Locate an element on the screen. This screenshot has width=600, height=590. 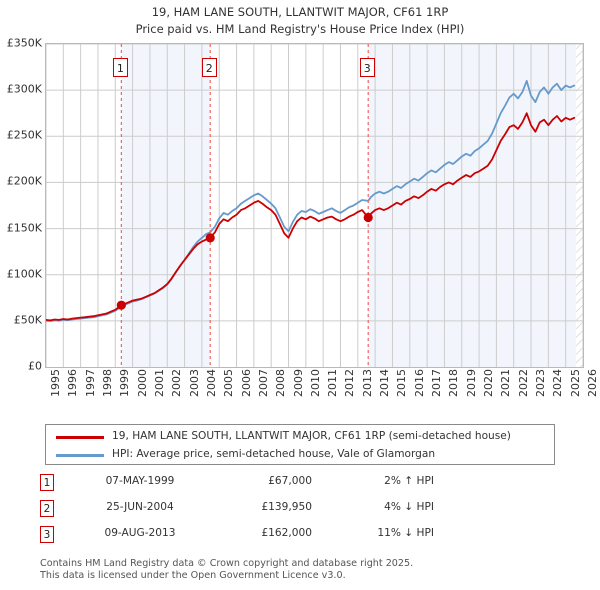
x-tick-label: 2011 is located at coordinates (333, 383).